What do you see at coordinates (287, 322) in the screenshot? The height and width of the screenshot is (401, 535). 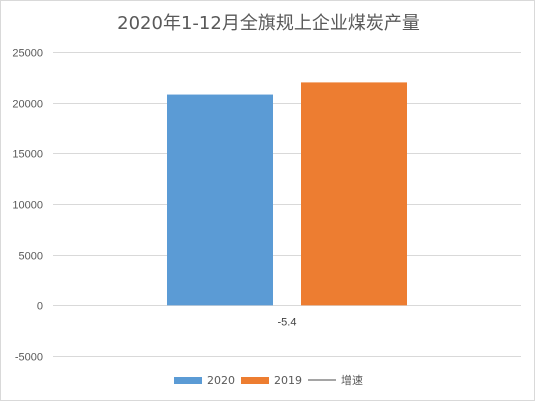 I see `data-label-growth: -5.4` at bounding box center [287, 322].